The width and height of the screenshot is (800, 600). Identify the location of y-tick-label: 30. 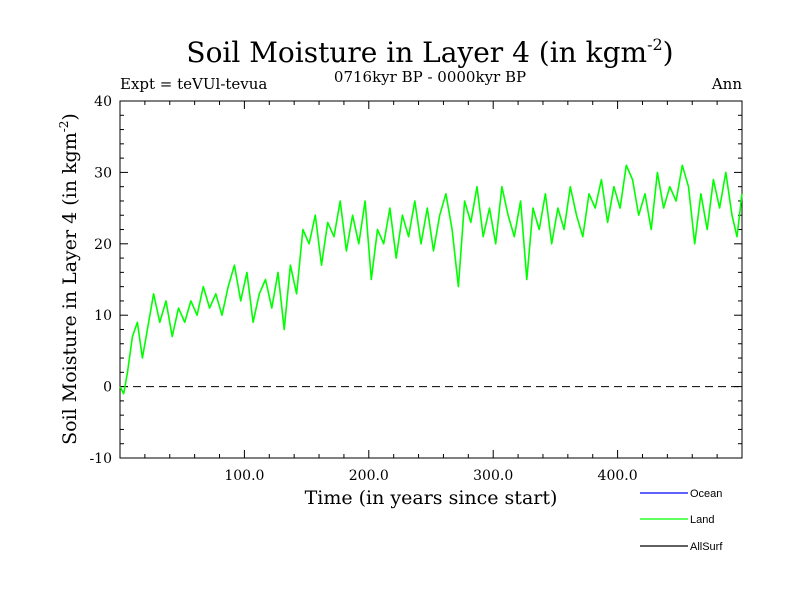
(103, 173).